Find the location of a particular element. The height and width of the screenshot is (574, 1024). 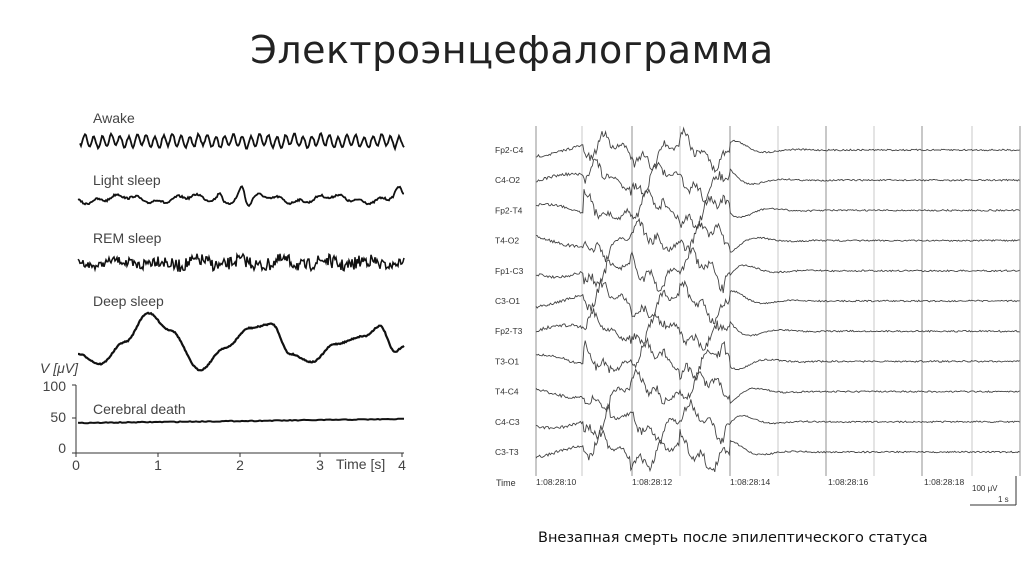

channel-label: Fp1-C3 is located at coordinates (509, 271).